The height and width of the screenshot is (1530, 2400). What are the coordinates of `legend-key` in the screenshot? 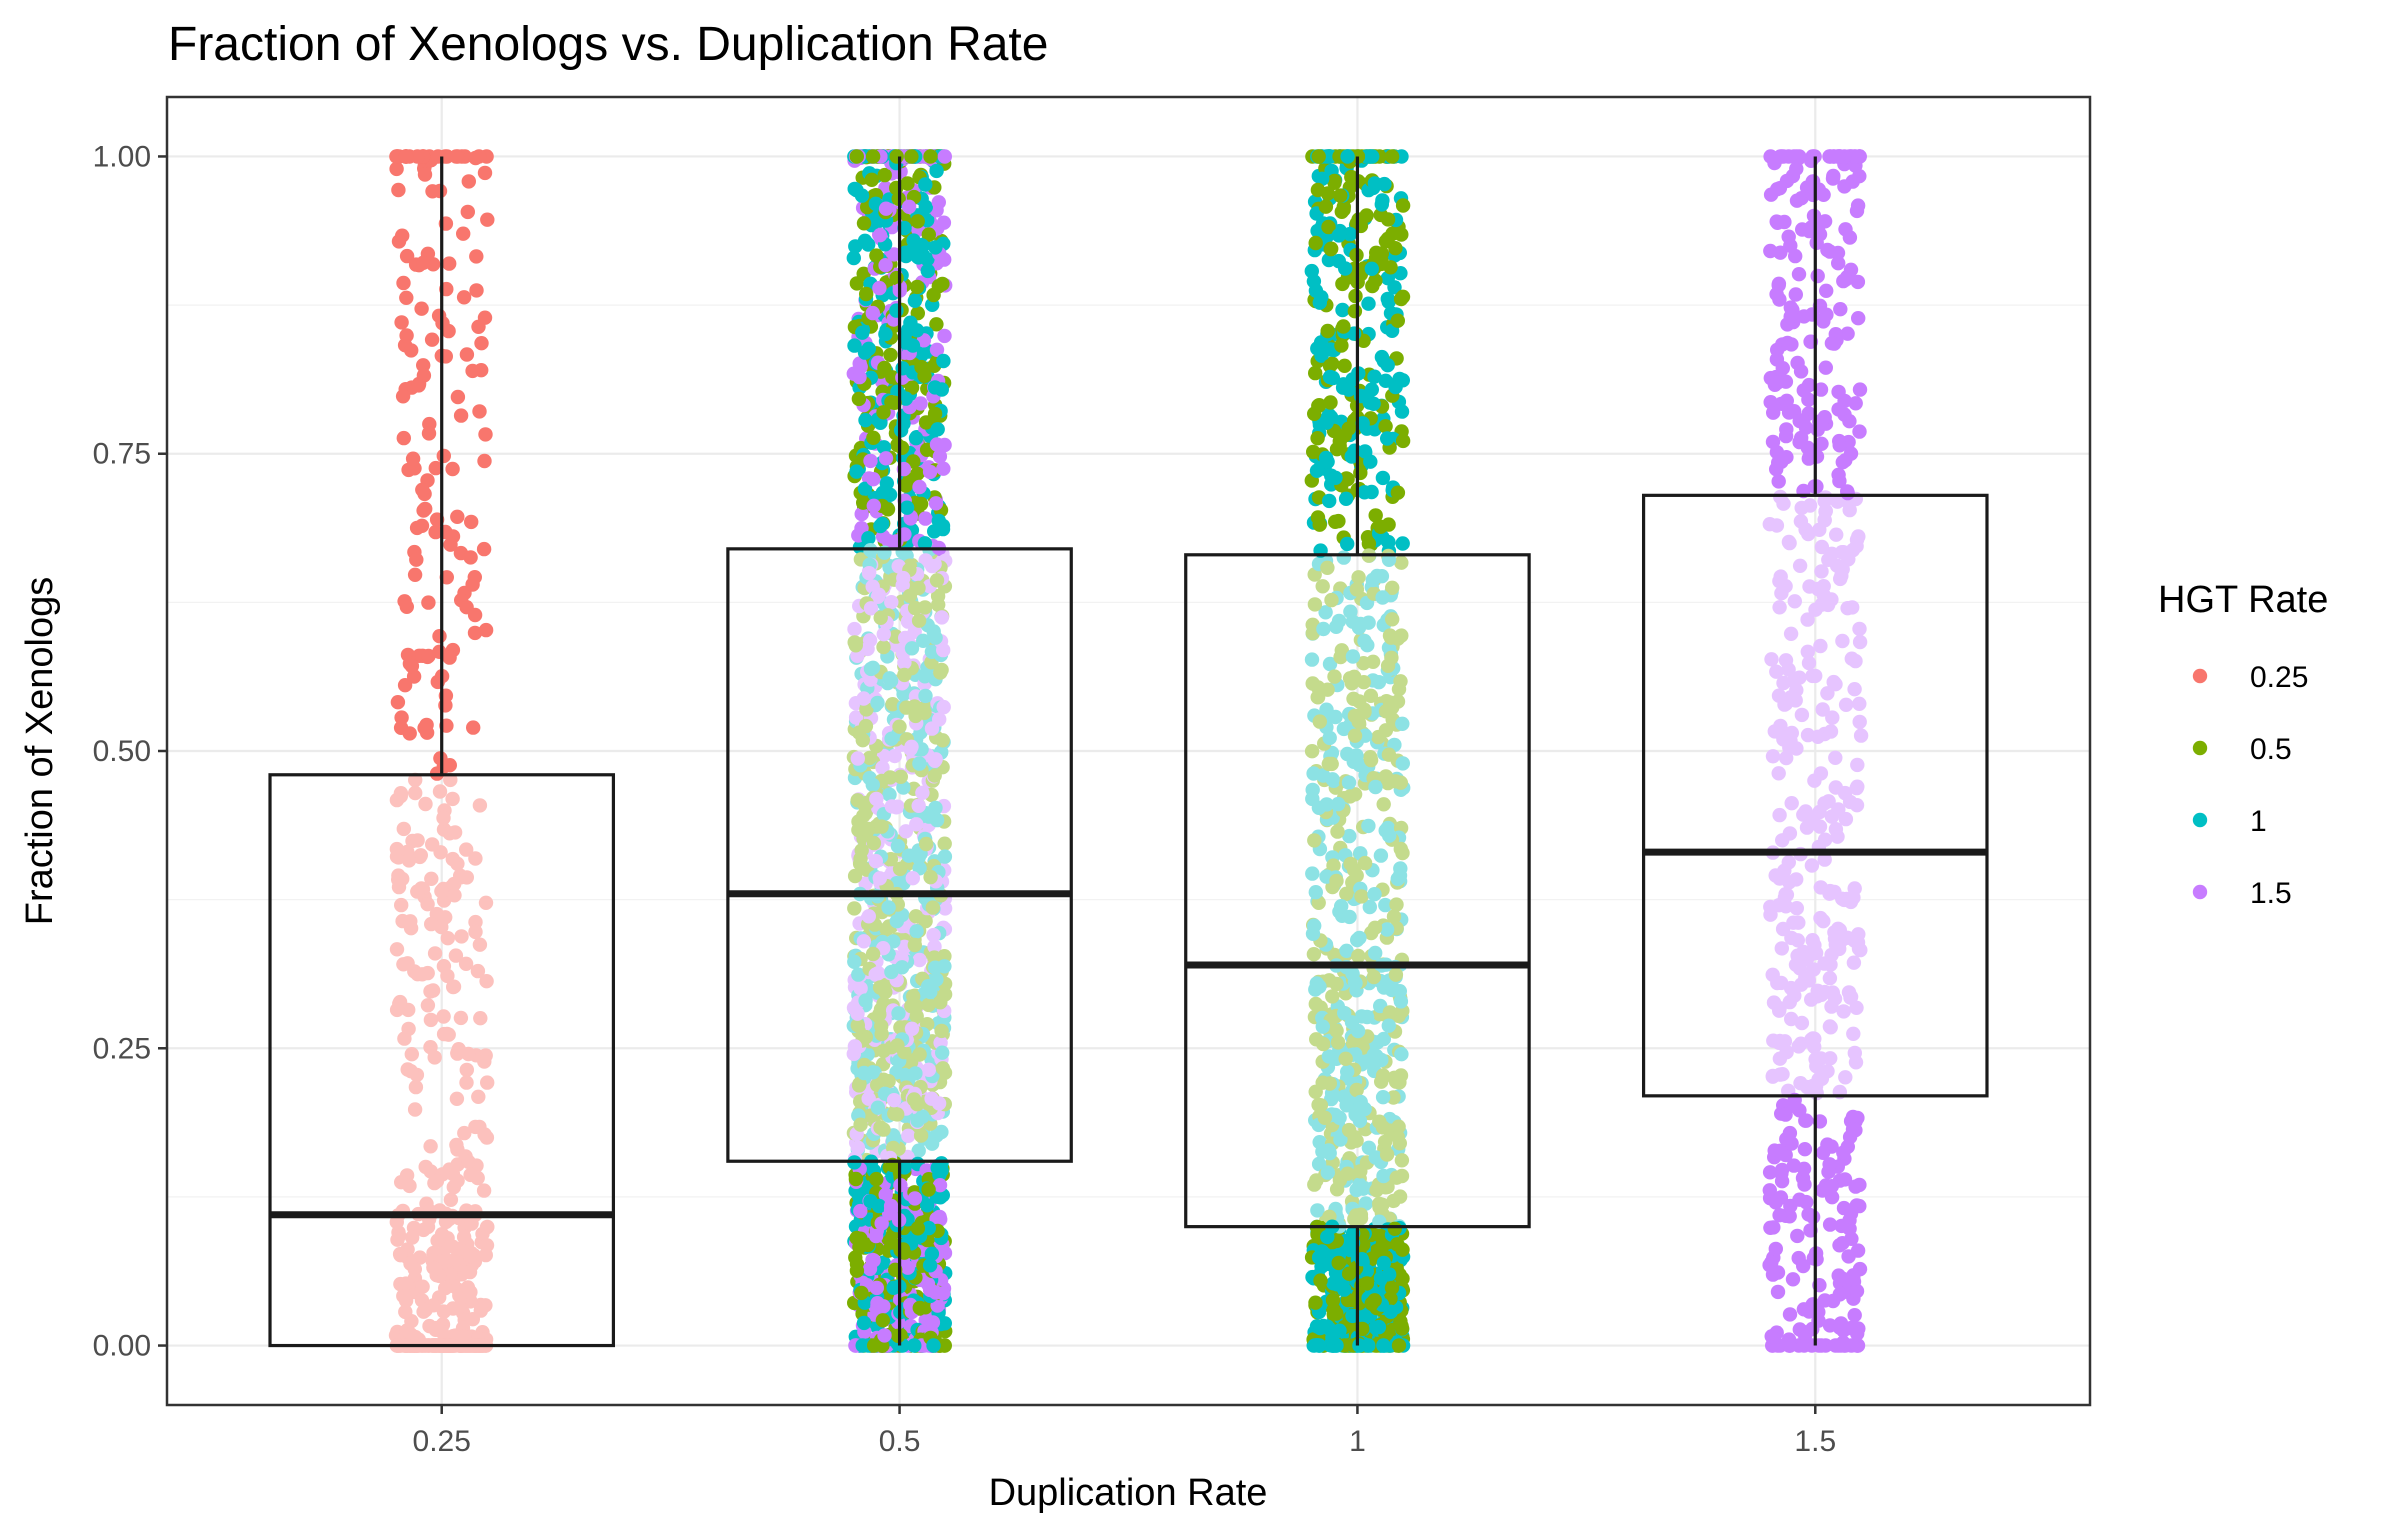 It's located at (2200, 820).